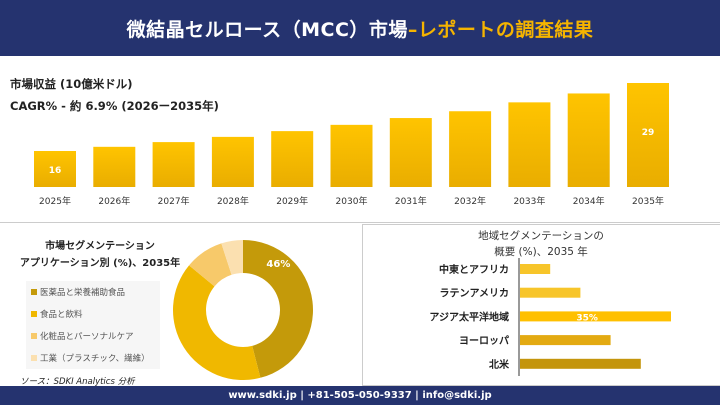 Image resolution: width=720 pixels, height=405 pixels. What do you see at coordinates (114, 106) in the screenshot?
I see `cagr-label: CAGR% - 約 6.9% (2026ー2035年)` at bounding box center [114, 106].